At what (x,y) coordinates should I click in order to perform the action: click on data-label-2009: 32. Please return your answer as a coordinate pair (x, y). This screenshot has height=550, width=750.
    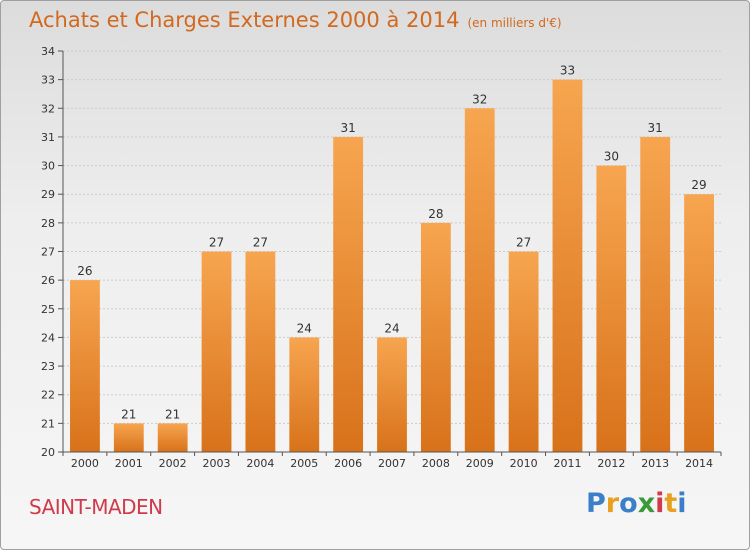
    Looking at the image, I should click on (479, 99).